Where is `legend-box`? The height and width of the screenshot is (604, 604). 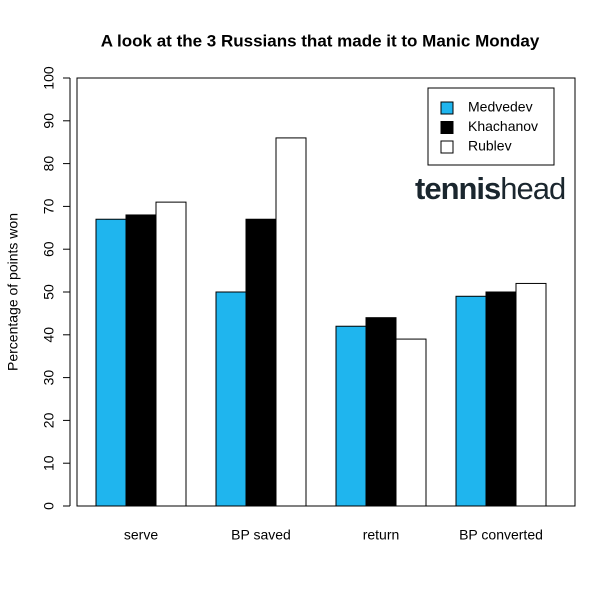 legend-box is located at coordinates (491, 126).